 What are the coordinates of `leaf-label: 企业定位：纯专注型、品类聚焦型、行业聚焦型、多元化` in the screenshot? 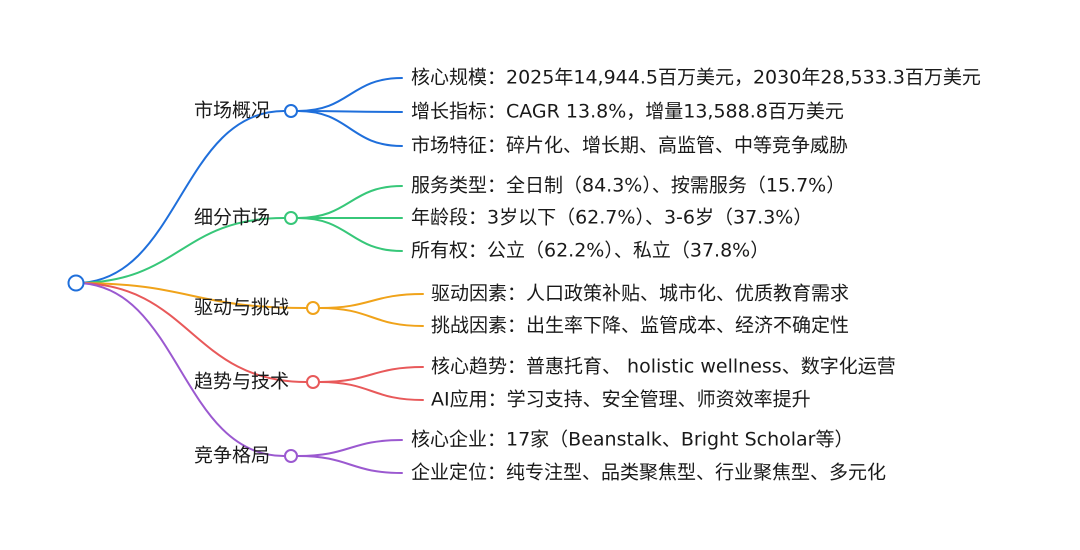 It's located at (649, 472).